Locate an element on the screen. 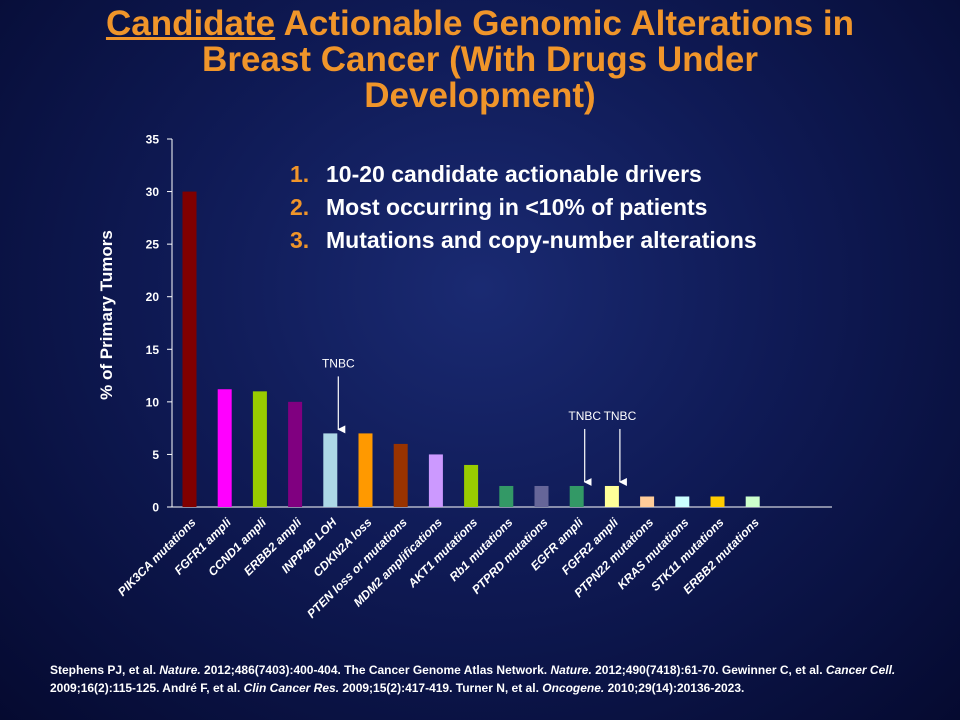  y-tick-label: 5 is located at coordinates (155, 455).